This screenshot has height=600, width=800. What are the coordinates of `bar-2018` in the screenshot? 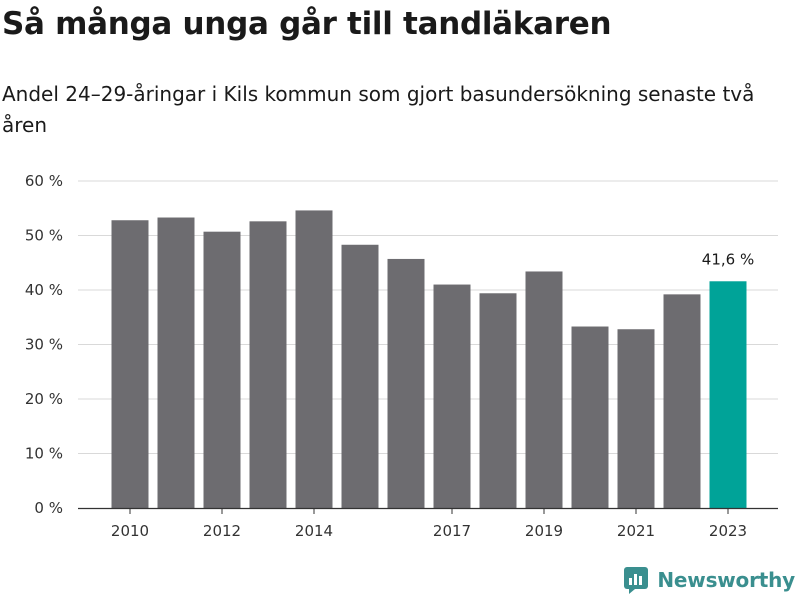 It's located at (498, 400).